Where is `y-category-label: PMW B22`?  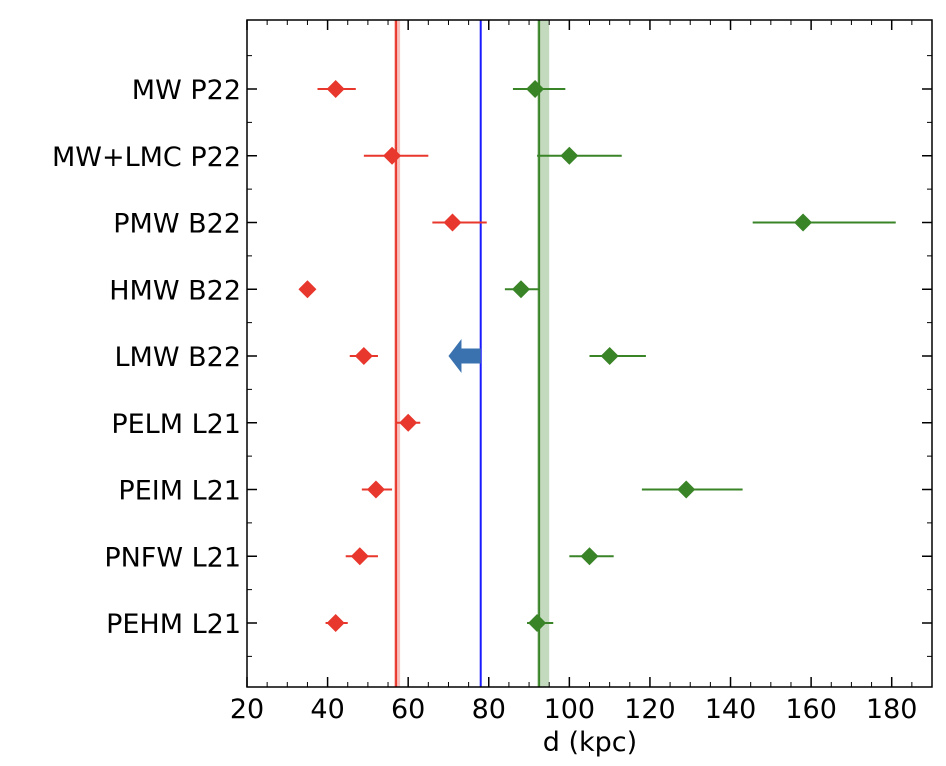
y-category-label: PMW B22 is located at coordinates (177, 224).